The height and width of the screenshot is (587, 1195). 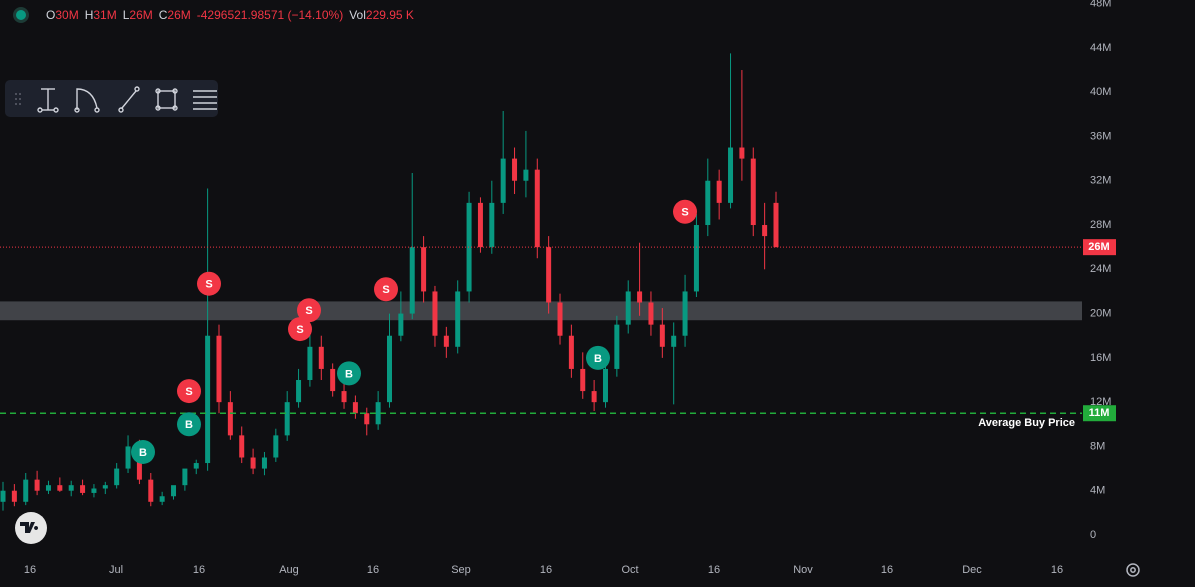 What do you see at coordinates (289, 570) in the screenshot?
I see `x-tick-label: Aug` at bounding box center [289, 570].